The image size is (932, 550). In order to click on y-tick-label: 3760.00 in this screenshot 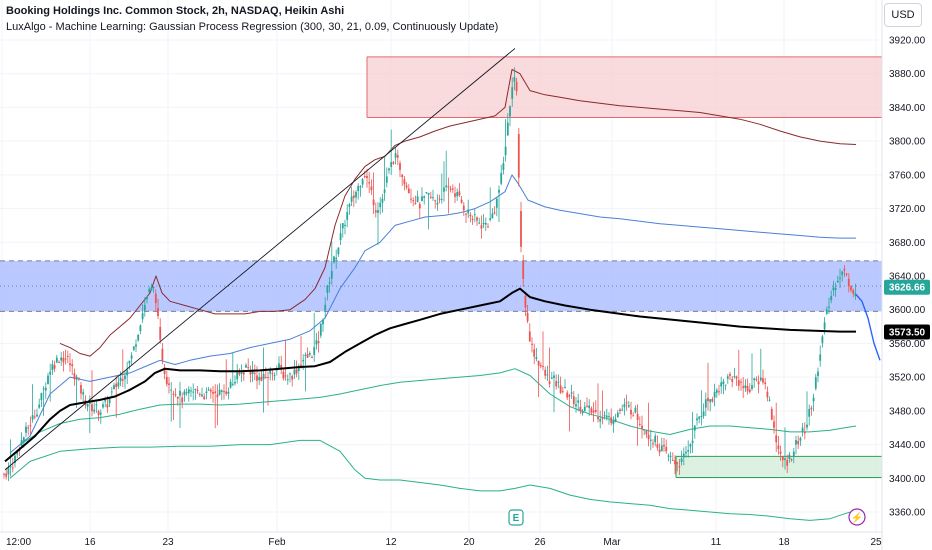, I will do `click(907, 175)`.